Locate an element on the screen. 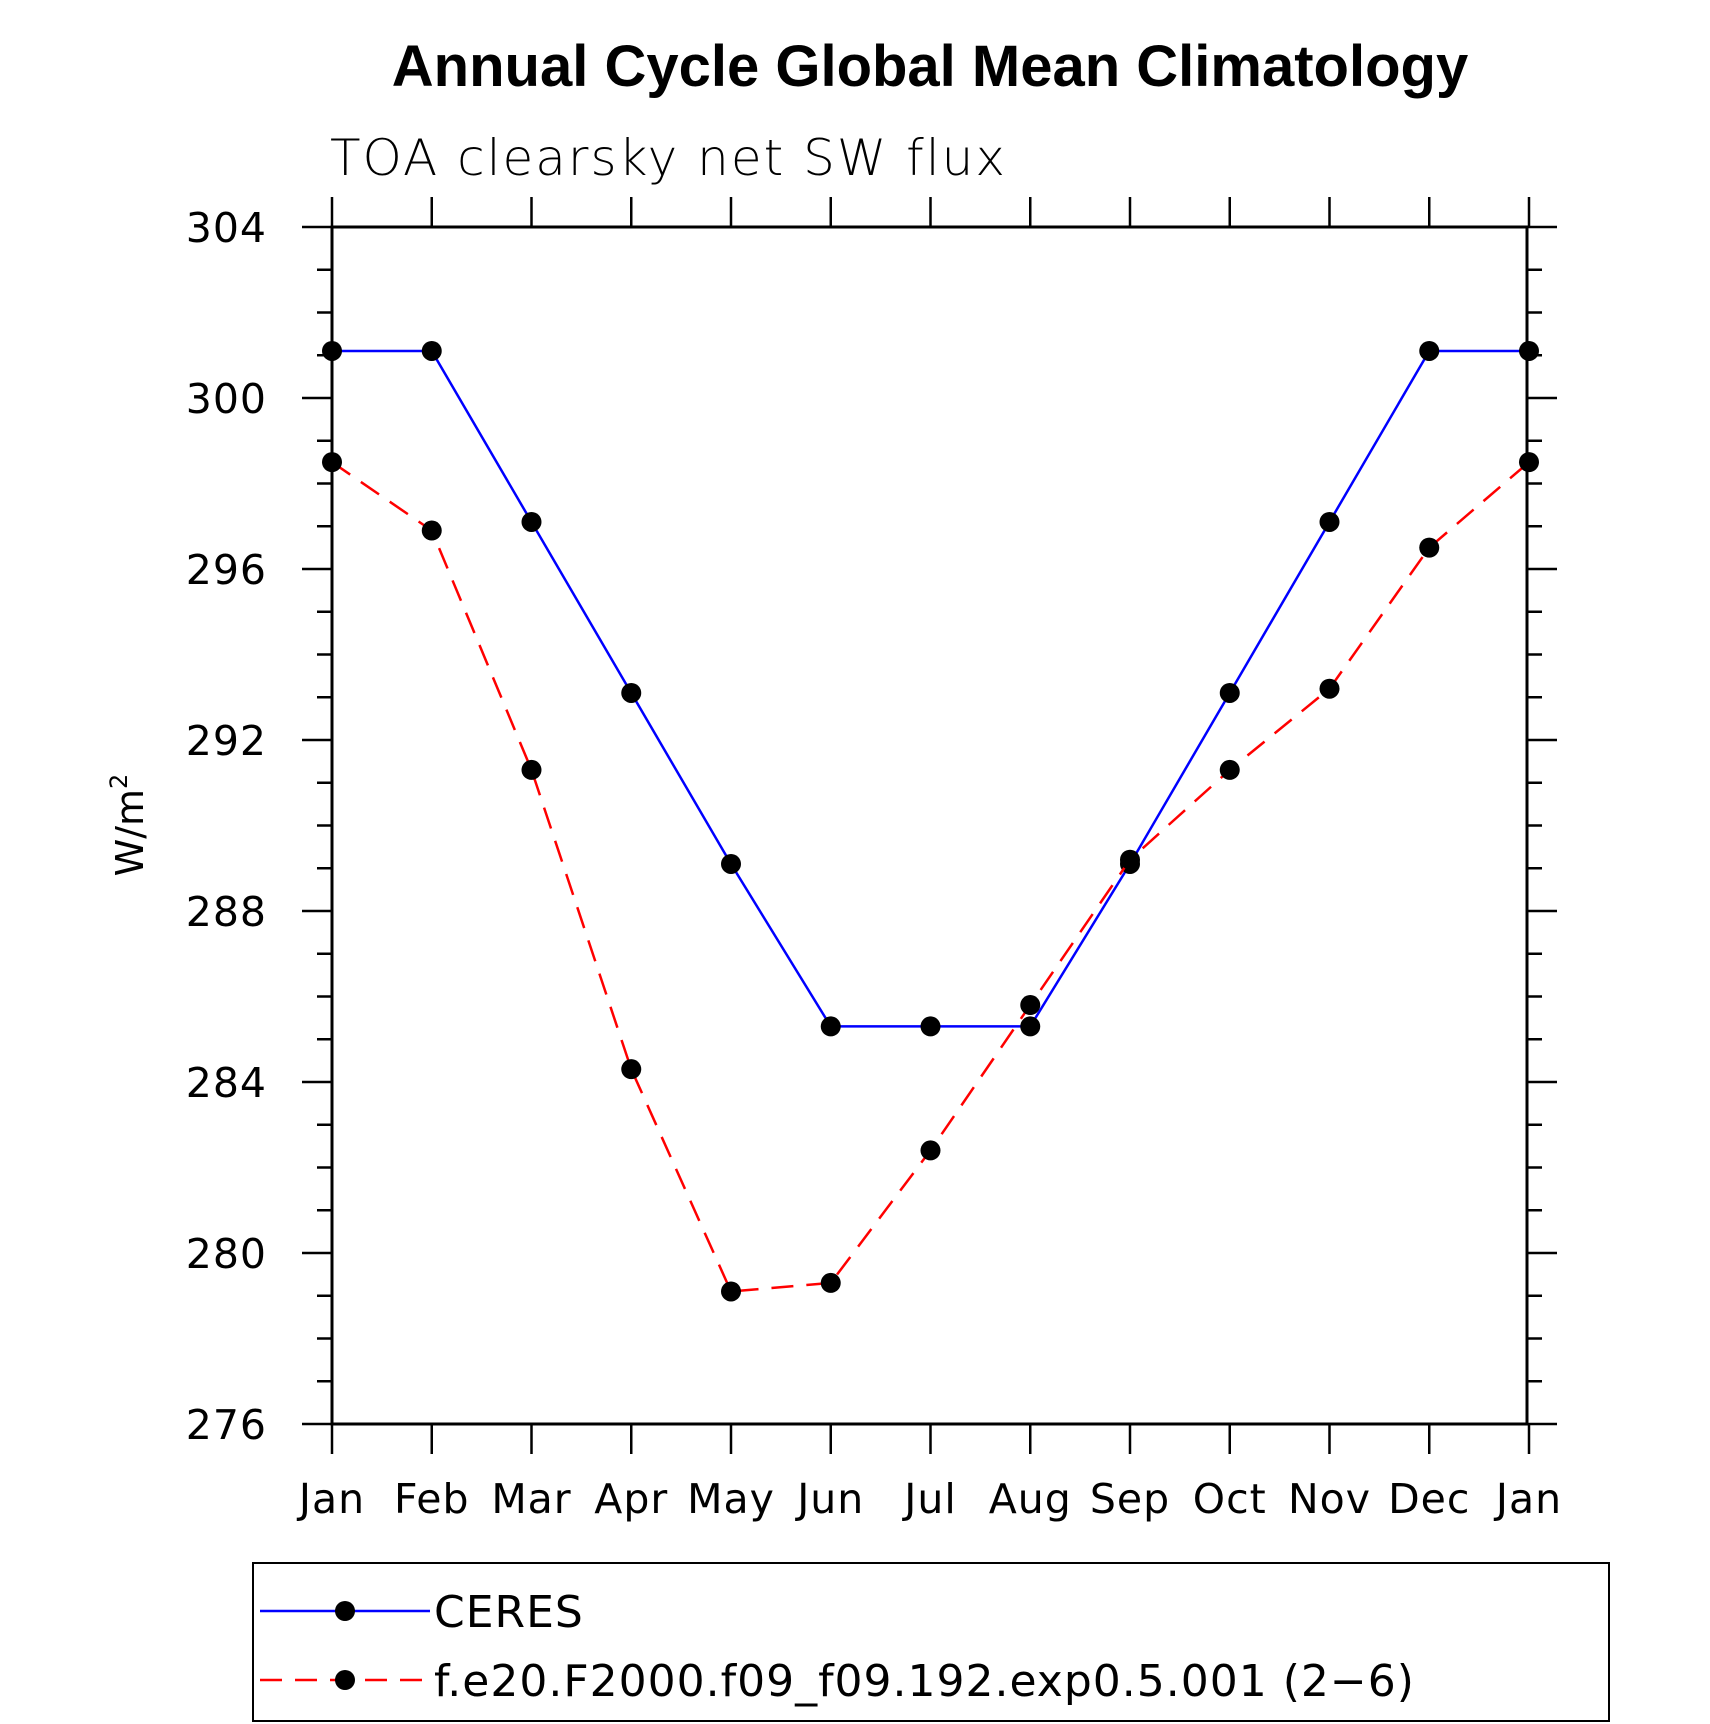  legend-label: CERES is located at coordinates (509, 1612).